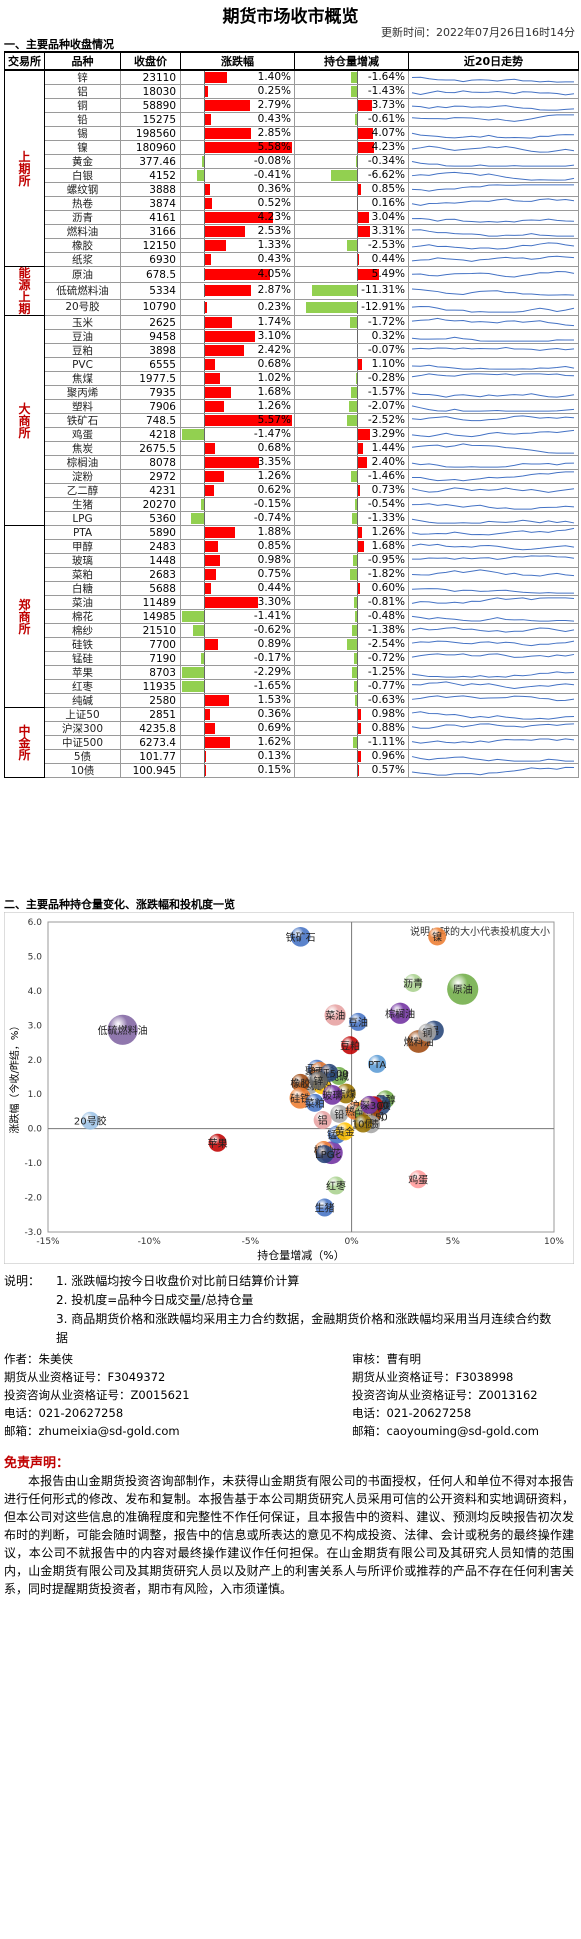 The height and width of the screenshot is (1939, 581). What do you see at coordinates (274, 322) in the screenshot?
I see `change-text: 1.74%` at bounding box center [274, 322].